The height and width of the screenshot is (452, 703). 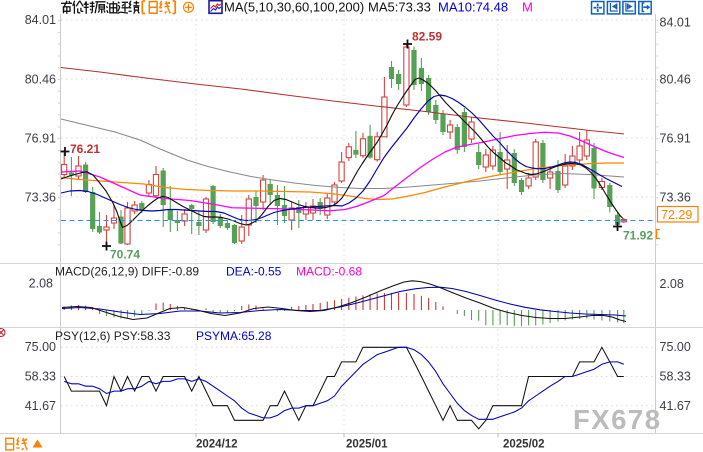 I want to click on svg-text: 72.29, so click(x=676, y=215).